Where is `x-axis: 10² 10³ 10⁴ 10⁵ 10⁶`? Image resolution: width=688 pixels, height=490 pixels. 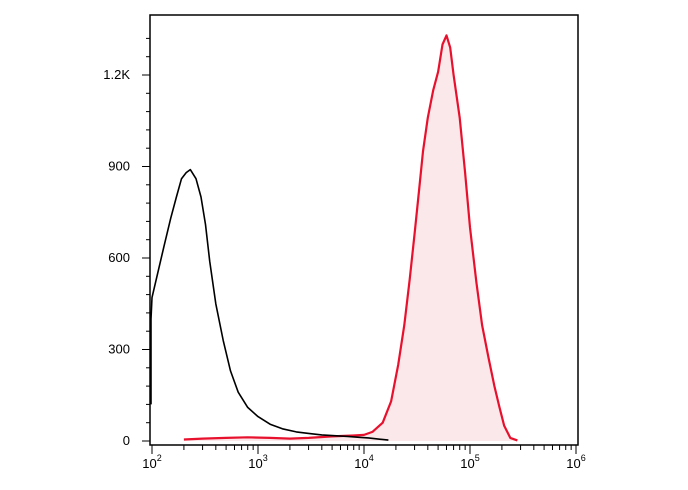
x-axis: 10² 10³ 10⁴ 10⁵ 10⁶ is located at coordinates (364, 458).